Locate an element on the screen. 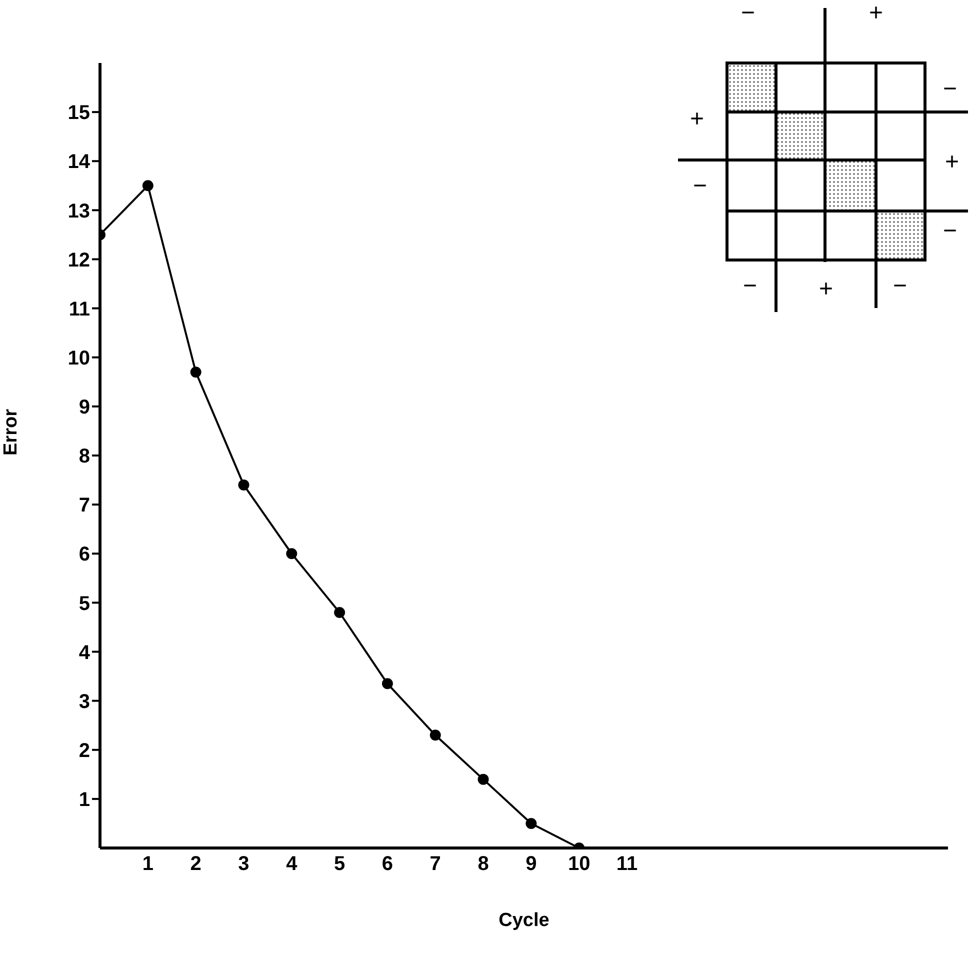  x-tick-label: 2 is located at coordinates (196, 864).